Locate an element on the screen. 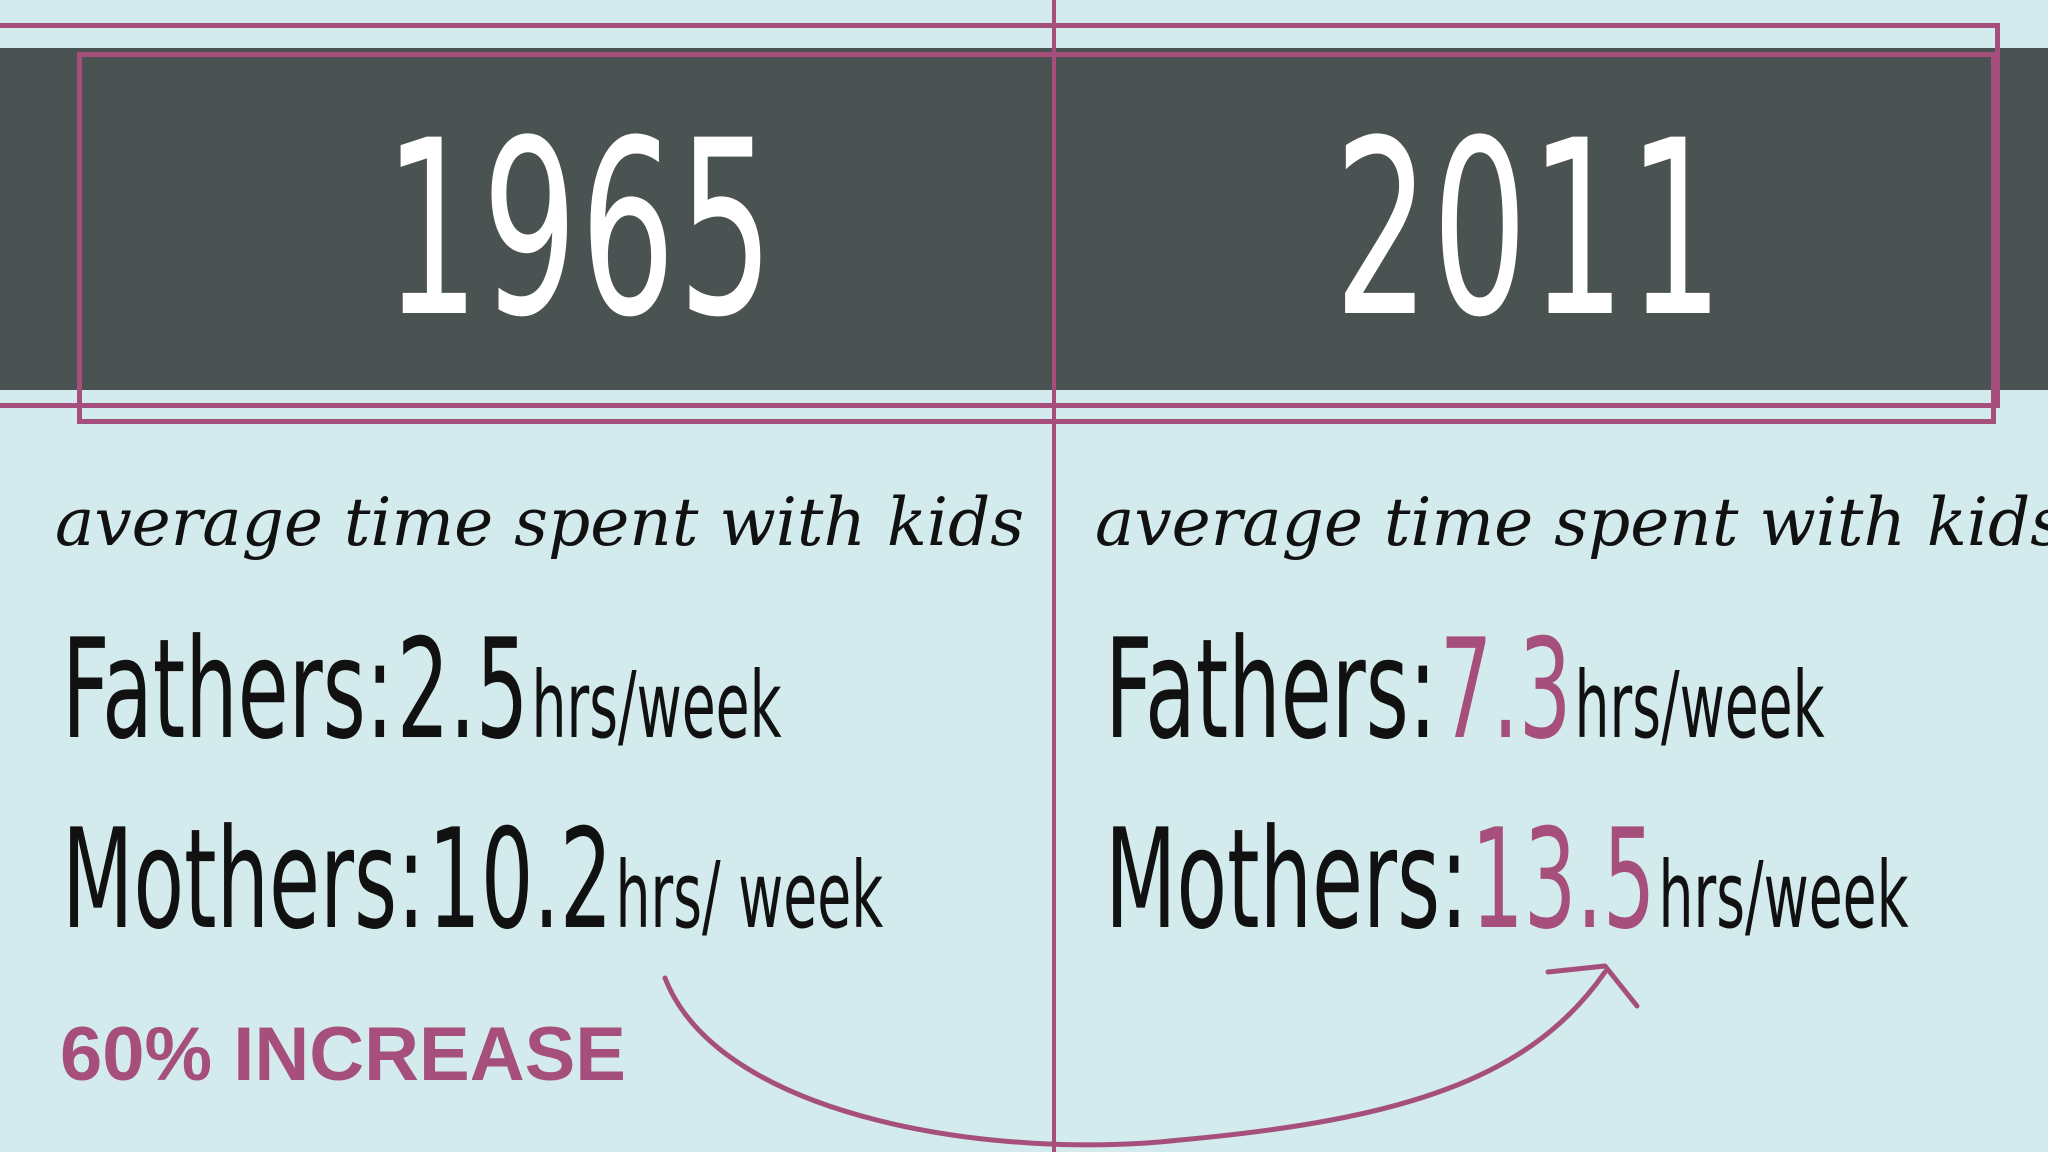 This screenshot has width=2048, height=1152. right-subtitle: average time spent with kids is located at coordinates (1571, 522).